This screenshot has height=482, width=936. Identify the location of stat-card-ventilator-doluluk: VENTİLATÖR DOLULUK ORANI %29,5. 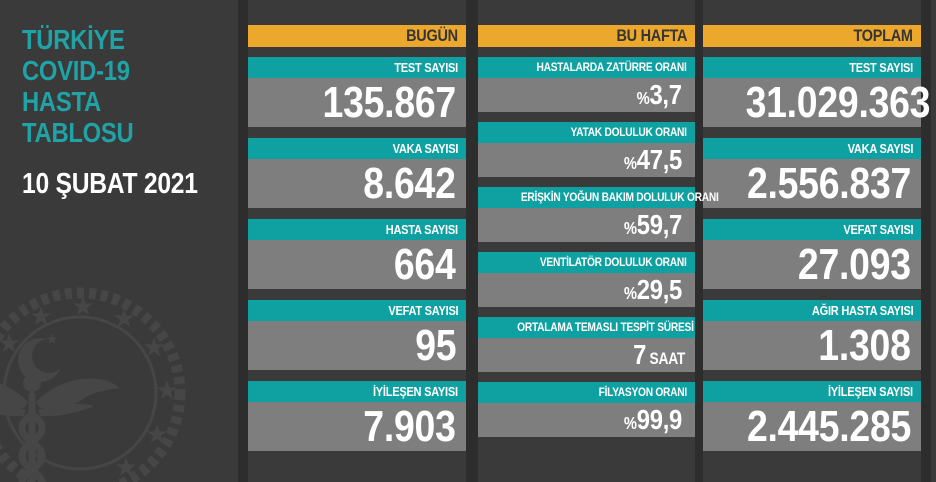
(586, 279).